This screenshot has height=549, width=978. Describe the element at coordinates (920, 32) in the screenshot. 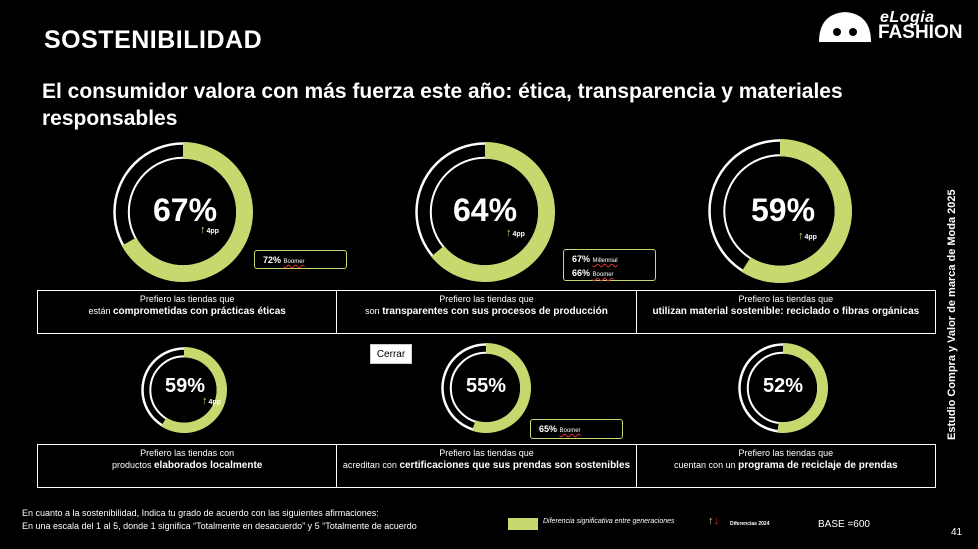

I see `logo-text-bottom: FASHION` at that location.